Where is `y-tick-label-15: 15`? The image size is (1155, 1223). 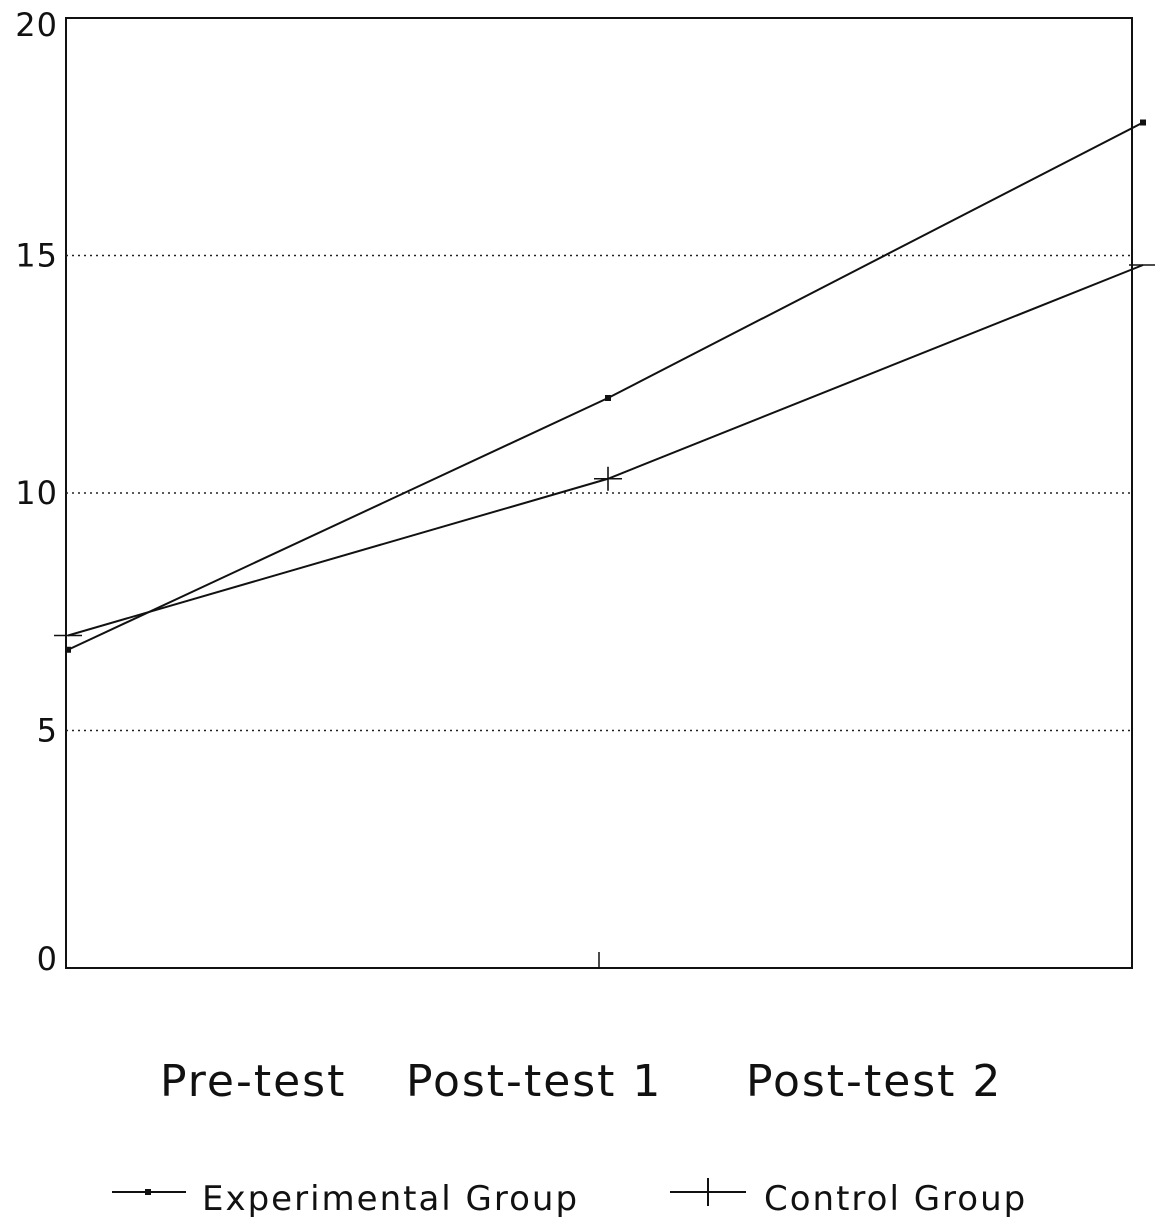
y-tick-label-15: 15 is located at coordinates (36, 256).